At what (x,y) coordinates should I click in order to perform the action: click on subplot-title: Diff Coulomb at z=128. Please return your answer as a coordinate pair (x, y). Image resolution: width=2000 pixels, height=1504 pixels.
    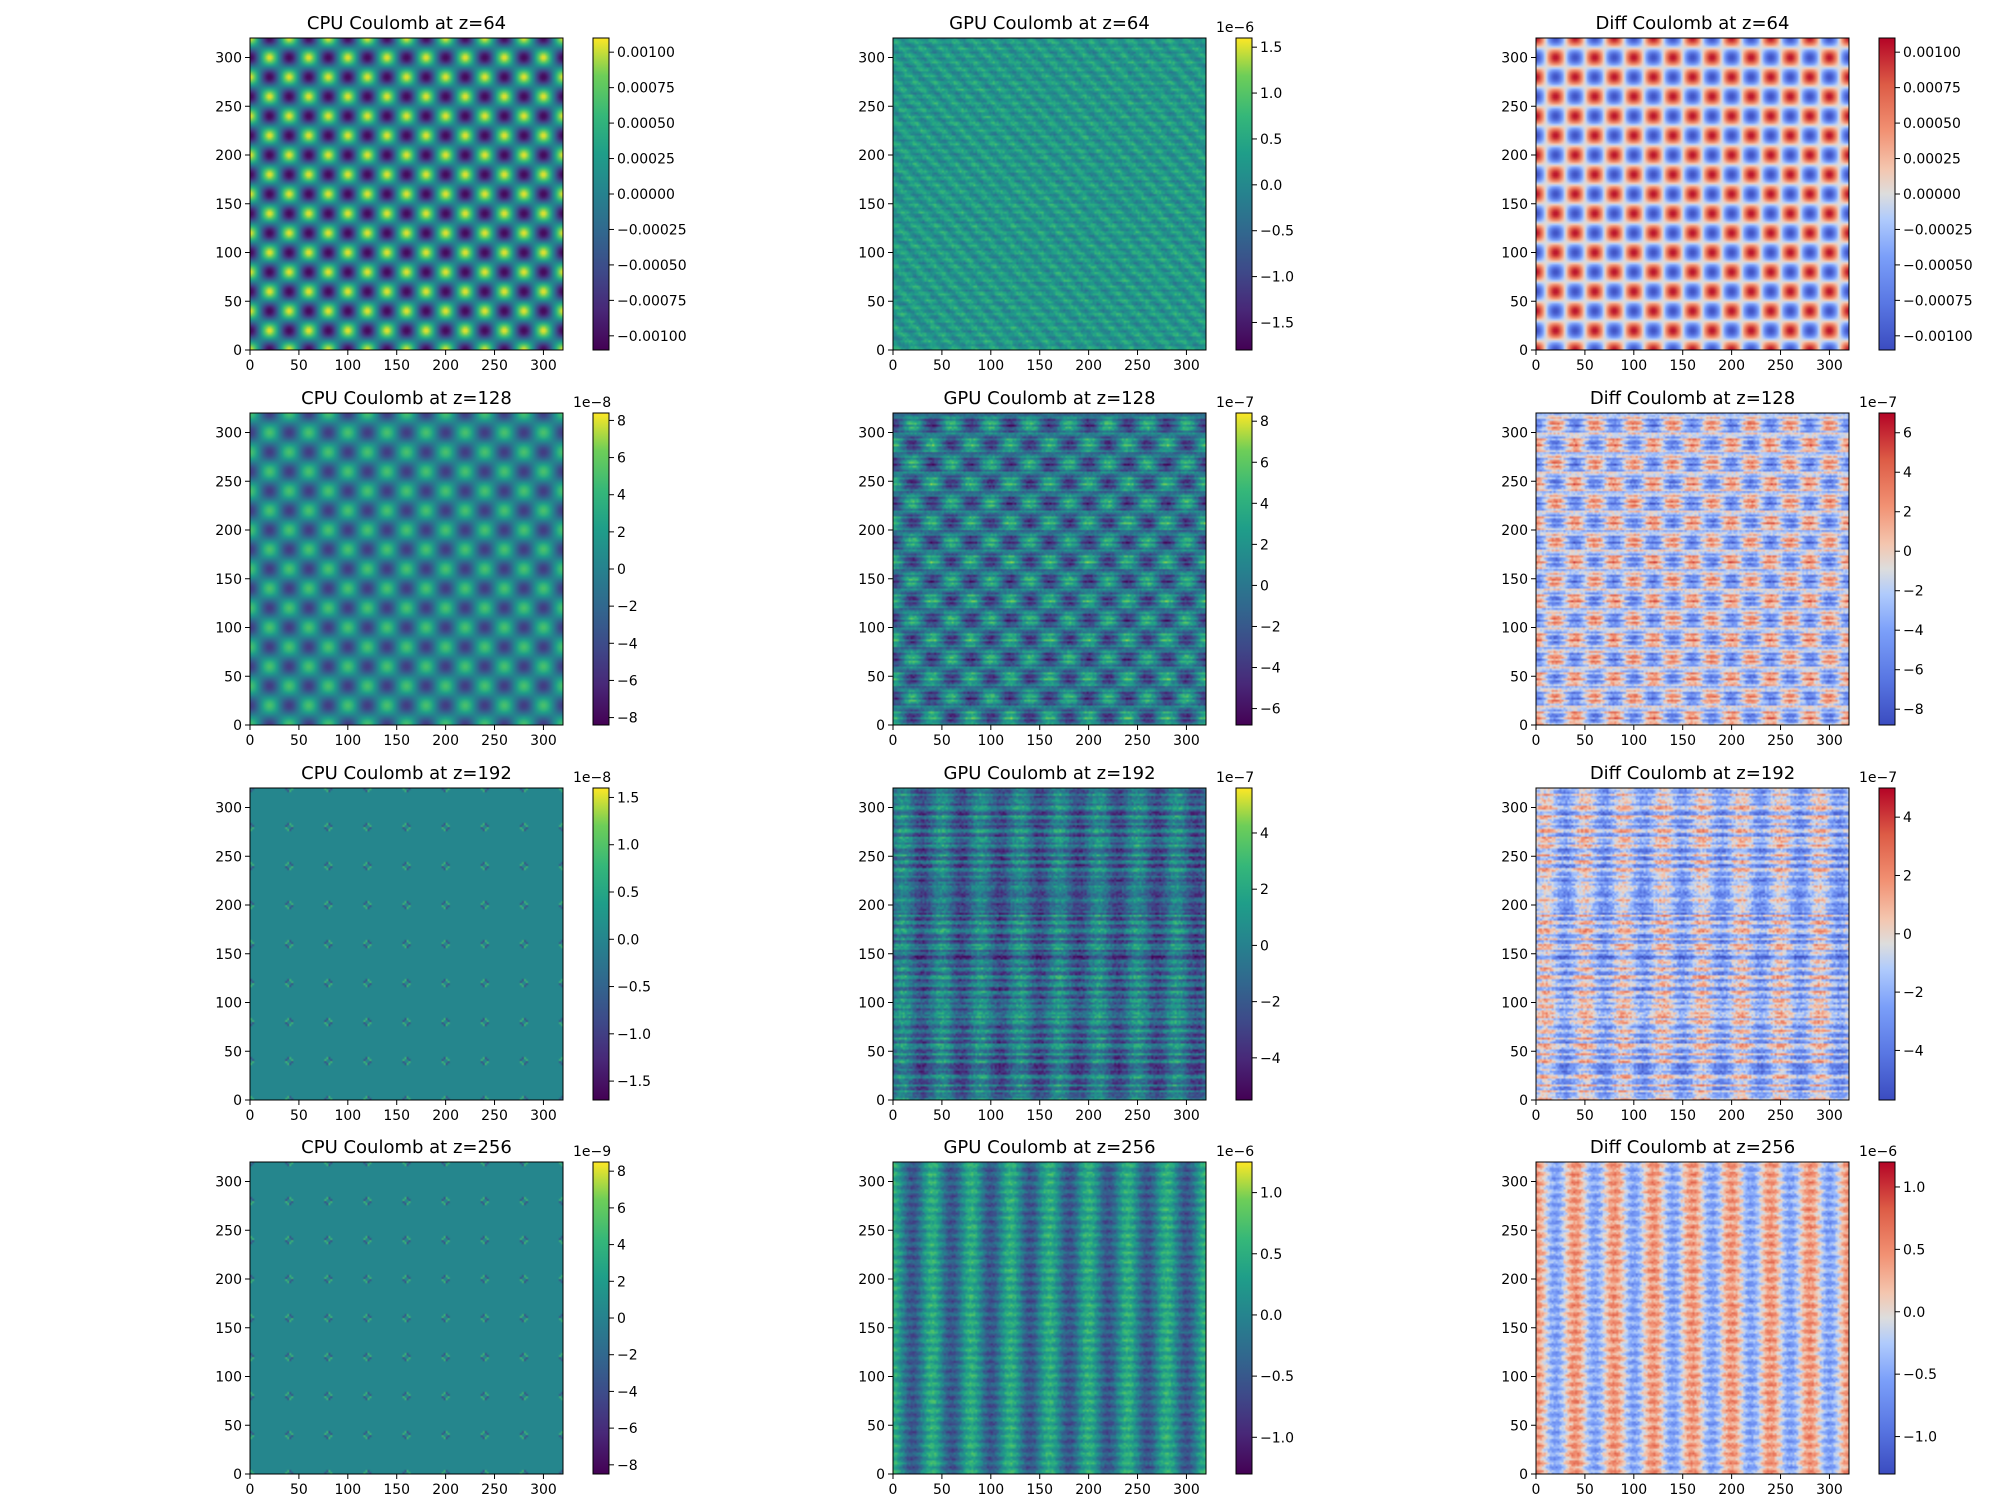
    Looking at the image, I should click on (1692, 398).